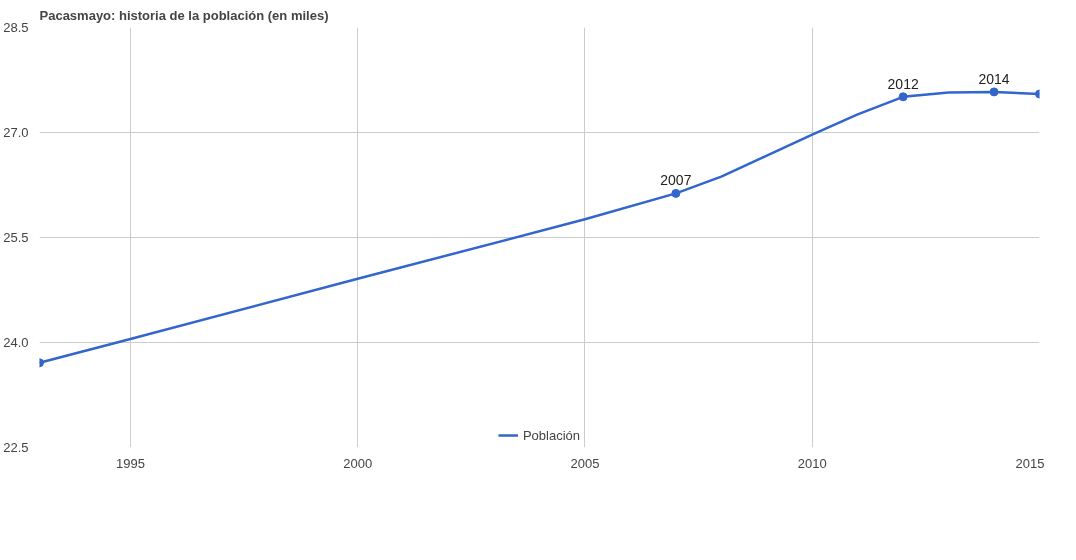 This screenshot has height=560, width=1076. I want to click on legend-label: Población, so click(551, 435).